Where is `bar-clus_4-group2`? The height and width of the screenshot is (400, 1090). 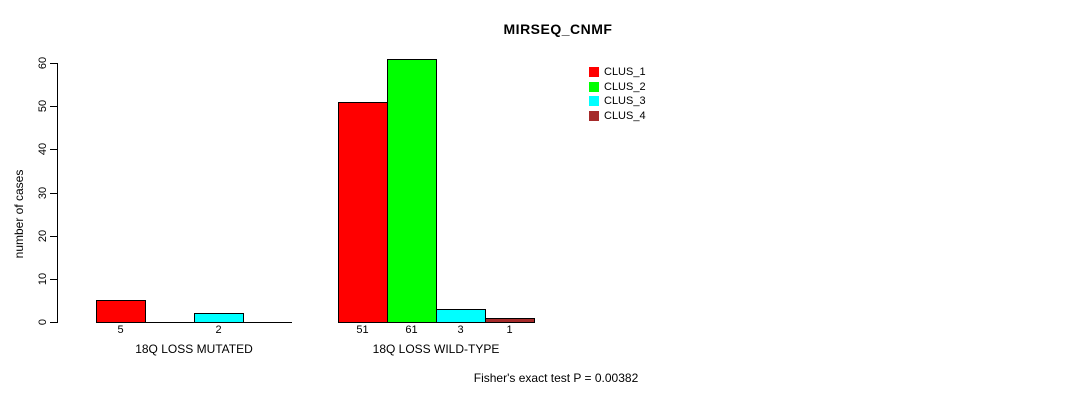
bar-clus_4-group2 is located at coordinates (510, 320).